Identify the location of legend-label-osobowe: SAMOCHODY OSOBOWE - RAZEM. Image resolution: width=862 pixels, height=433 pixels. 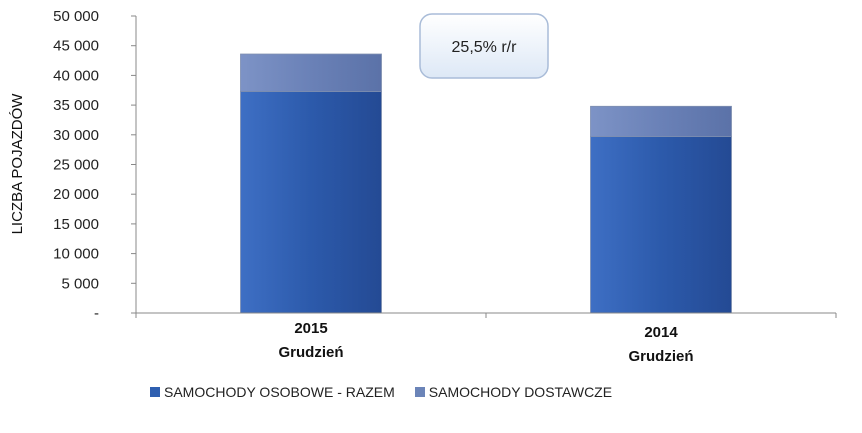
(279, 392).